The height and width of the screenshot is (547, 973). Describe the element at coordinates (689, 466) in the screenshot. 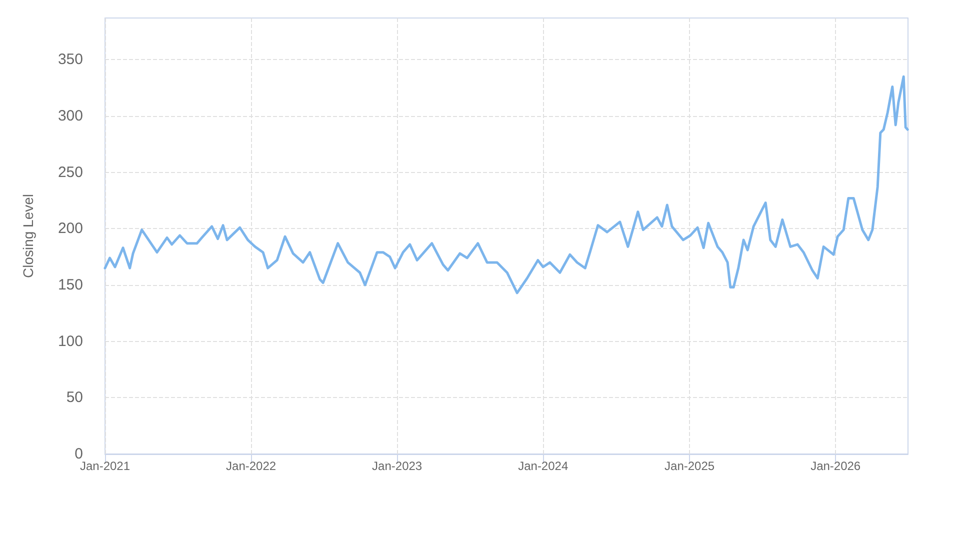

I see `x-tick-label: Jan-2025` at that location.